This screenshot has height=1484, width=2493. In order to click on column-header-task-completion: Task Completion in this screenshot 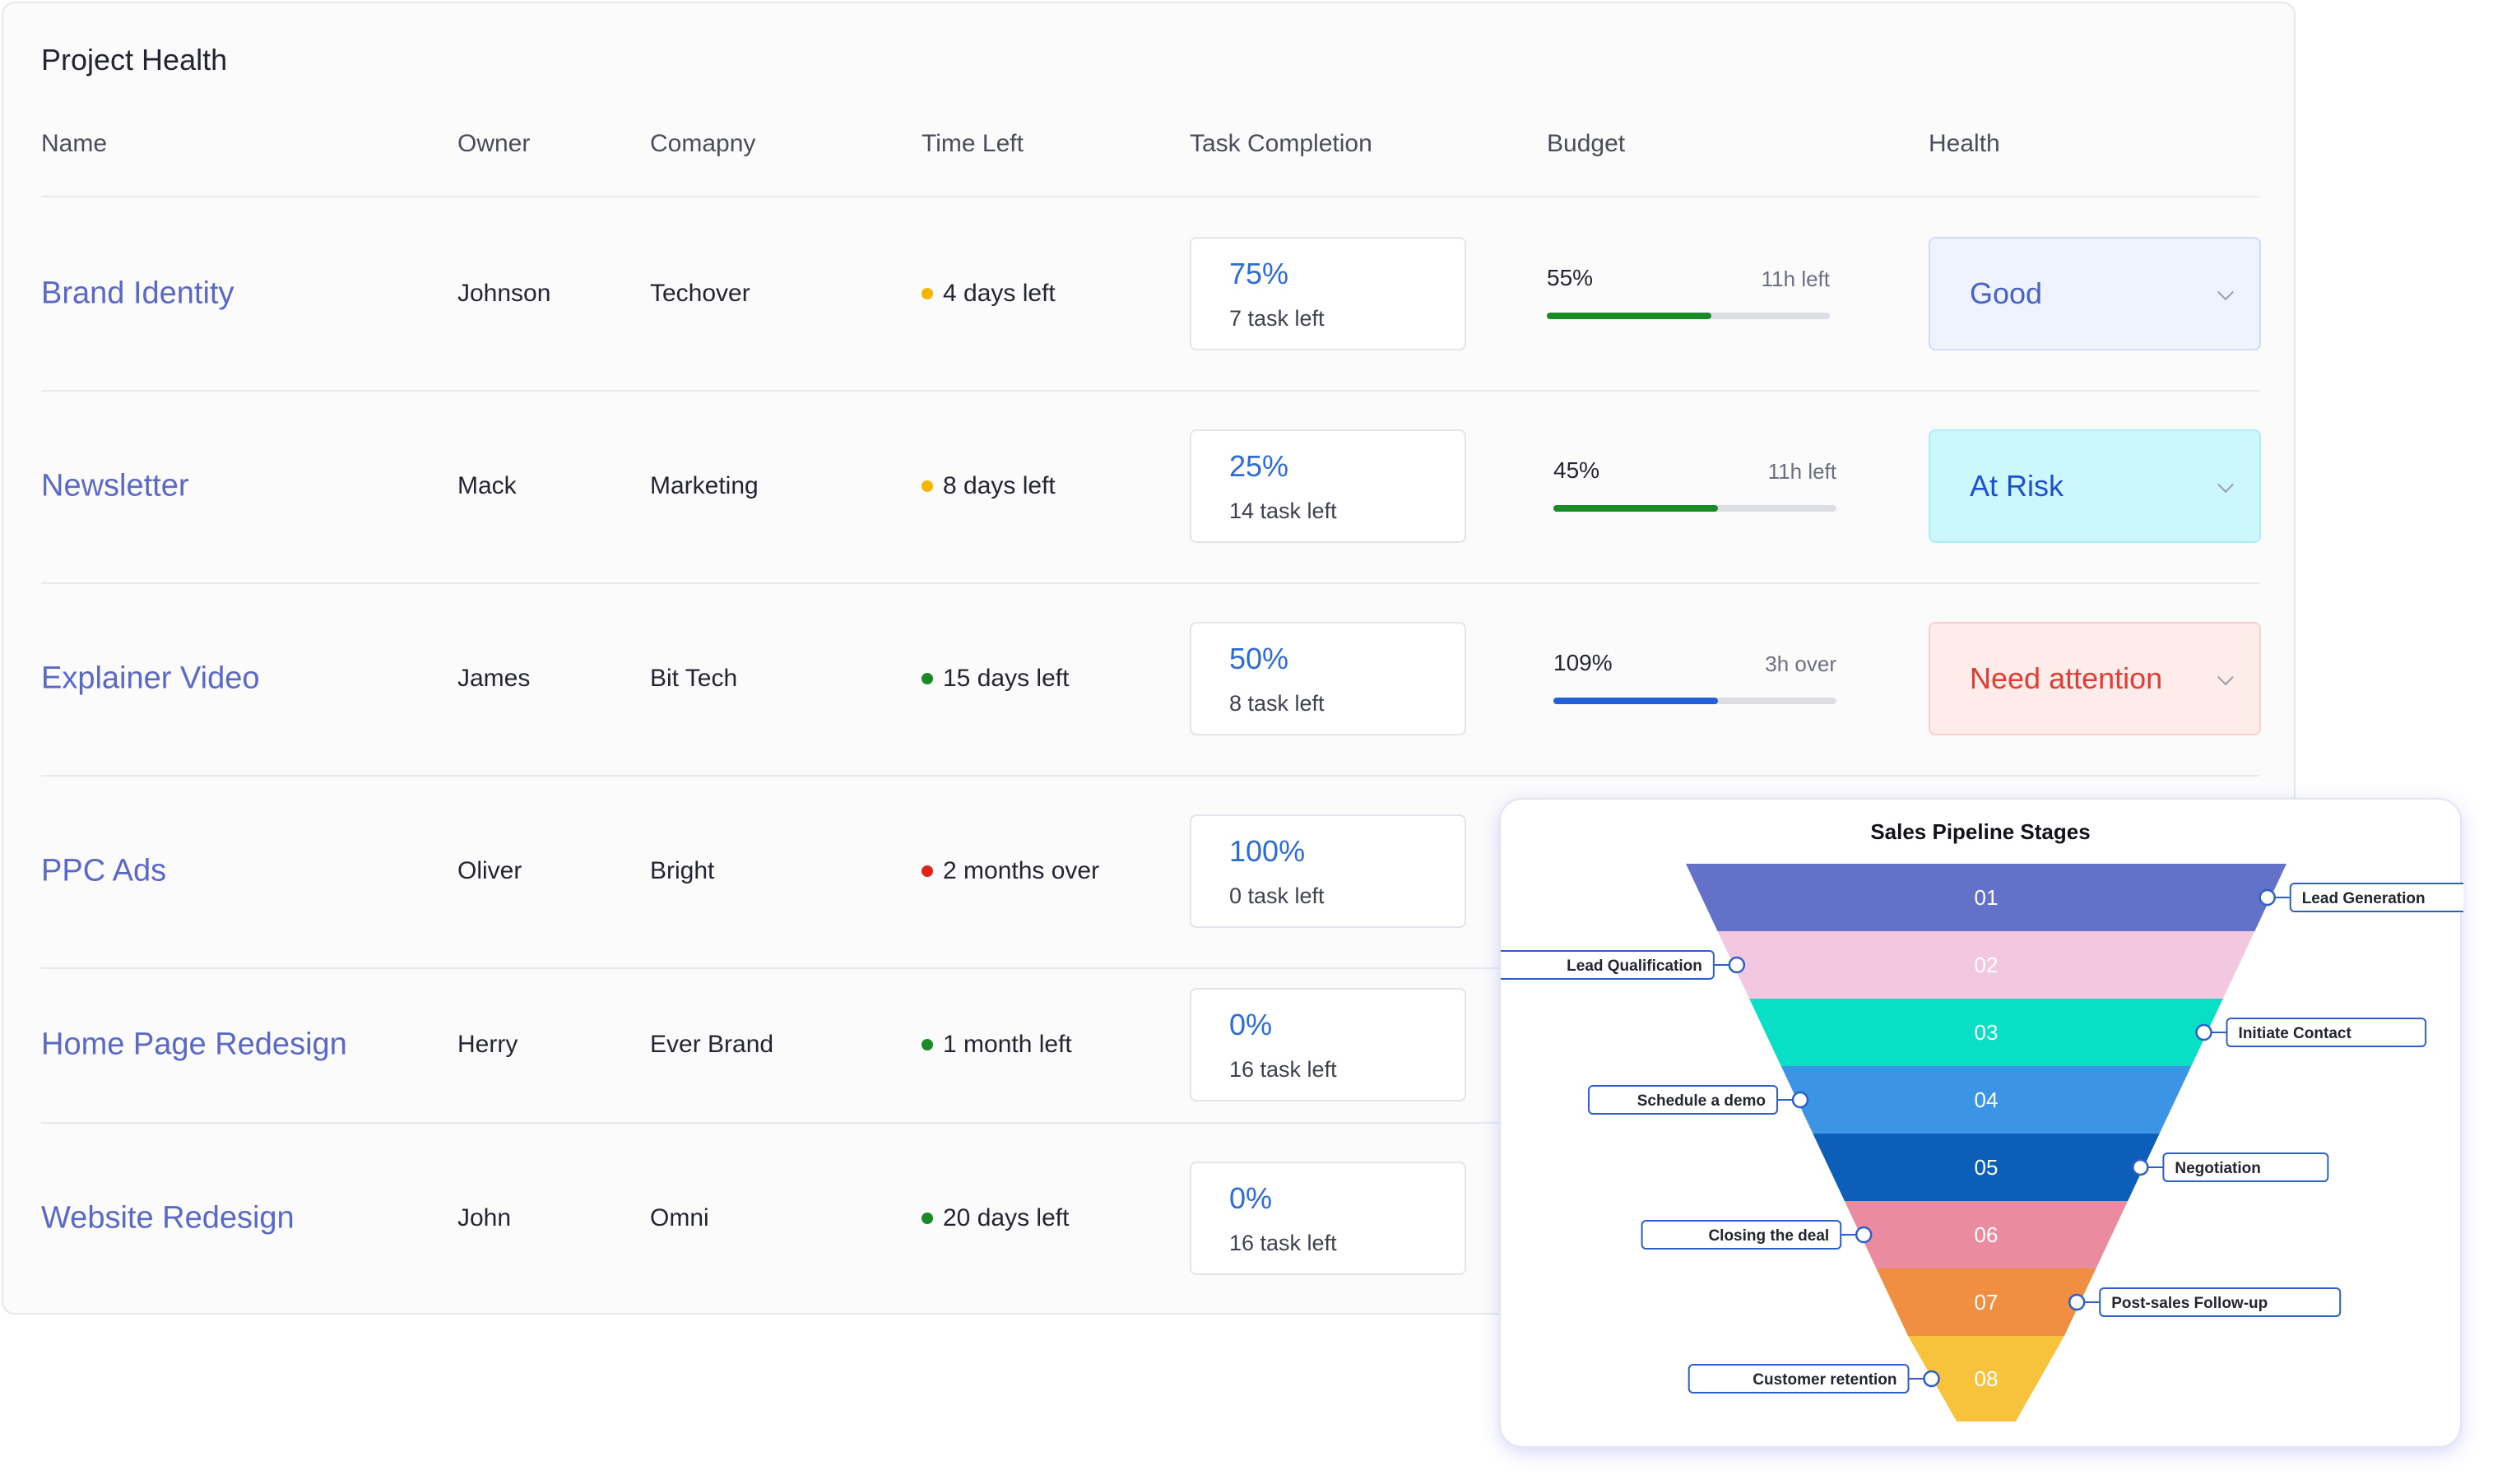, I will do `click(1281, 143)`.